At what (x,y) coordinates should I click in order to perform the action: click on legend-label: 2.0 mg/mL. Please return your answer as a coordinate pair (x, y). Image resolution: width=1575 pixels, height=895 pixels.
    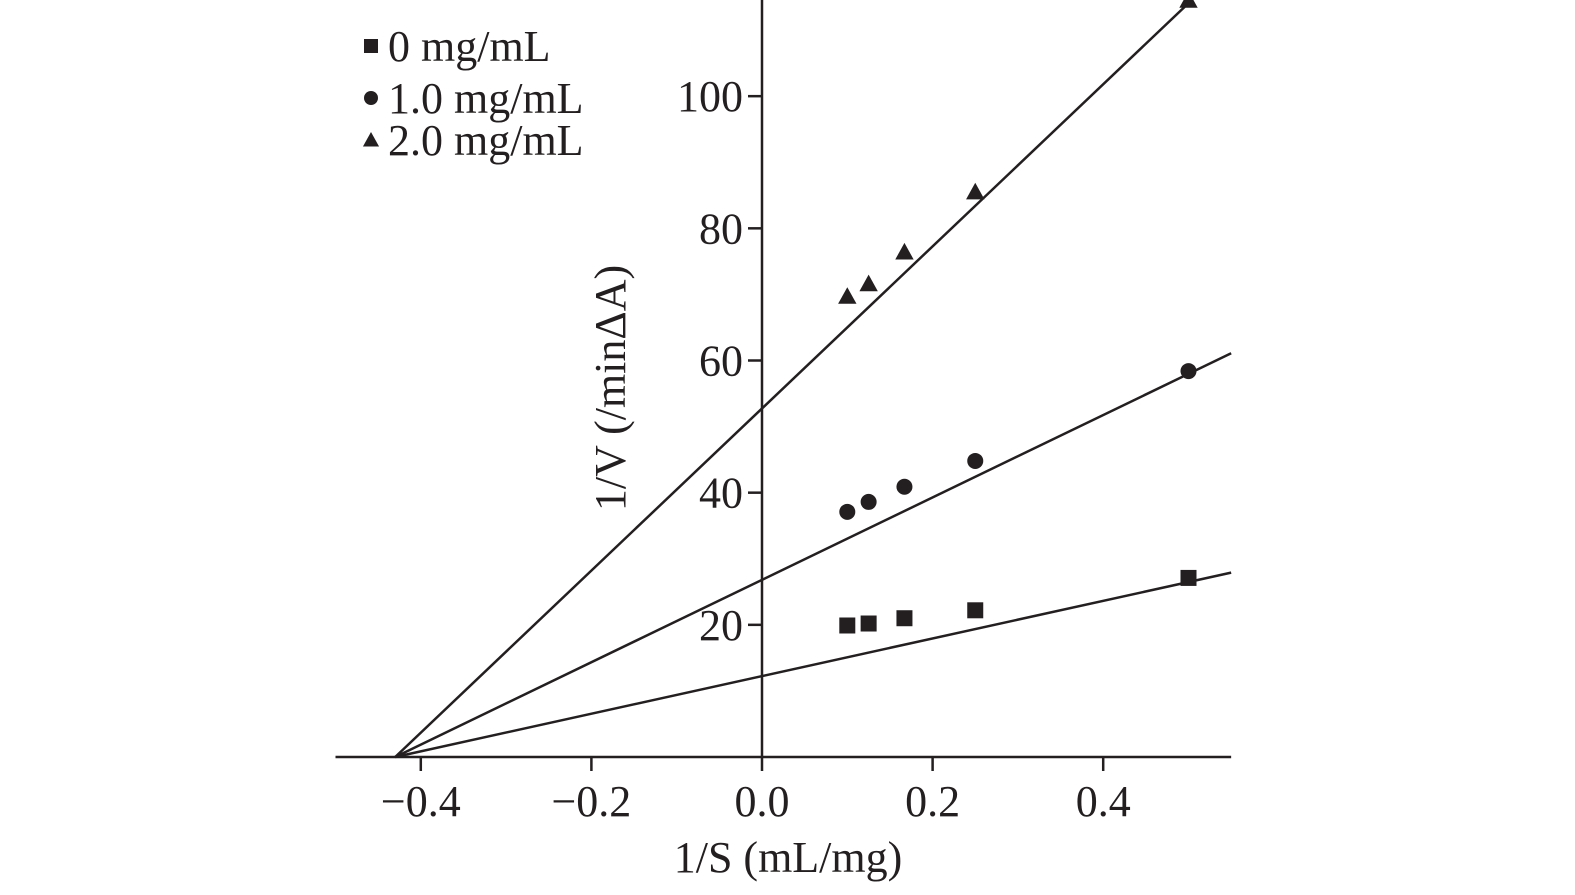
    Looking at the image, I should click on (486, 140).